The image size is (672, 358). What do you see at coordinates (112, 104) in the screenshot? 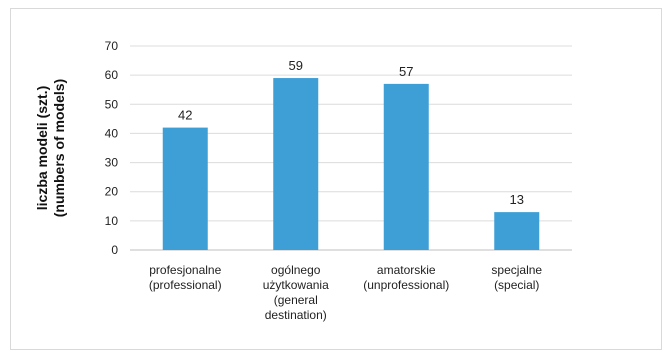
I see `y-tick-label: 50` at bounding box center [112, 104].